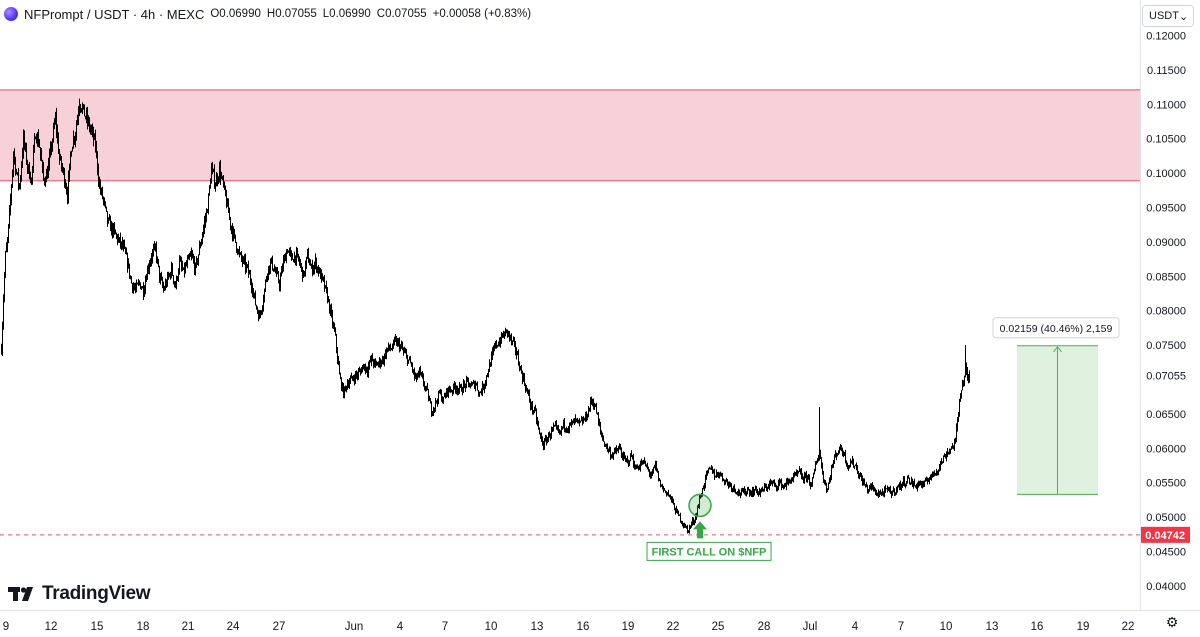  I want to click on price-tick-label: 0.08500, so click(1166, 277).